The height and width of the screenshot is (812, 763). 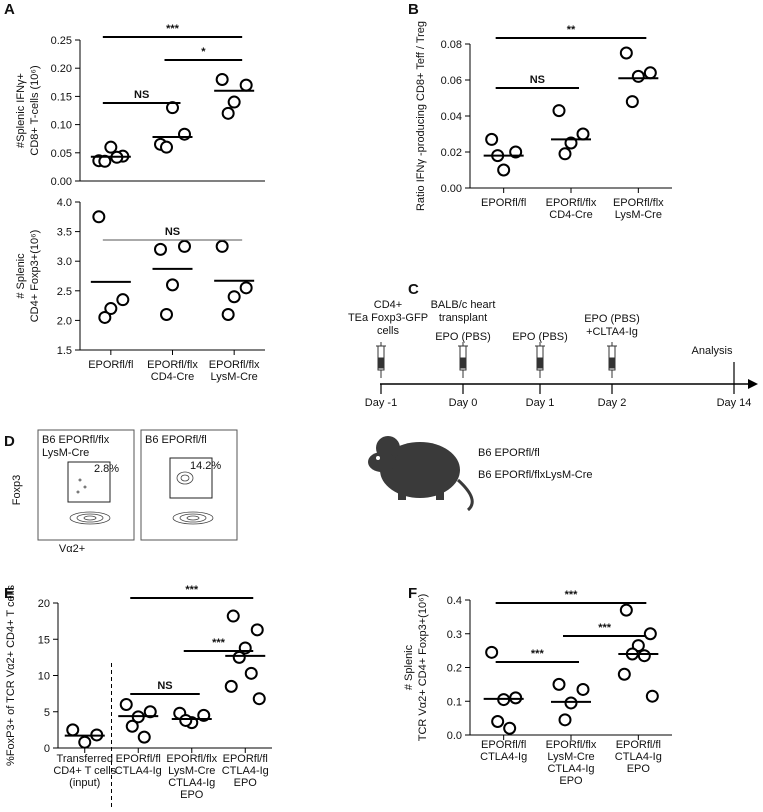 I want to click on arrow-head, so click(x=753, y=384).